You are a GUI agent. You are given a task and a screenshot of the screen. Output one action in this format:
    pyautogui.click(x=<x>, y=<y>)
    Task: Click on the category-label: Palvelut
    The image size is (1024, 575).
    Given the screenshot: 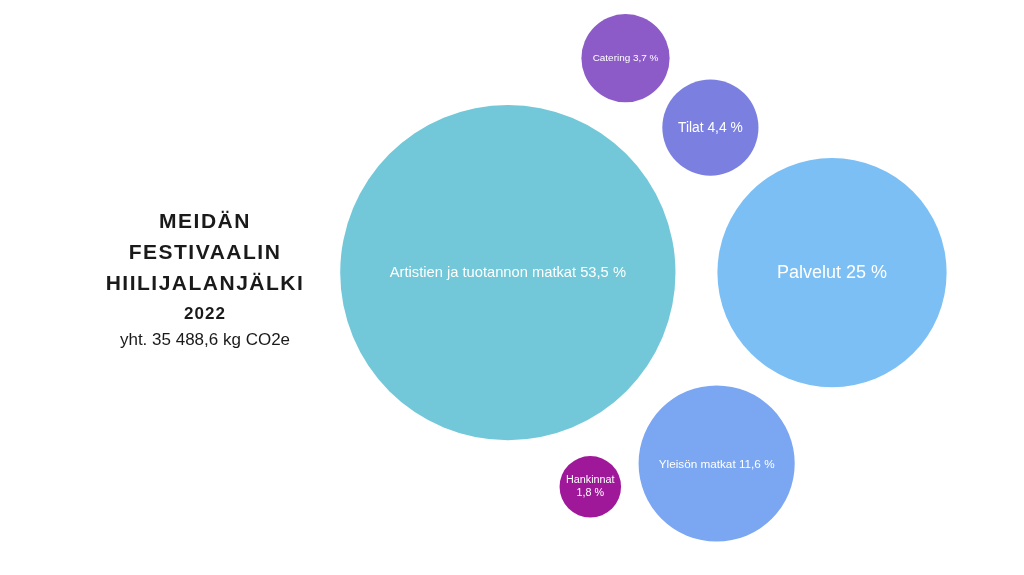 What is the action you would take?
    pyautogui.click(x=809, y=271)
    